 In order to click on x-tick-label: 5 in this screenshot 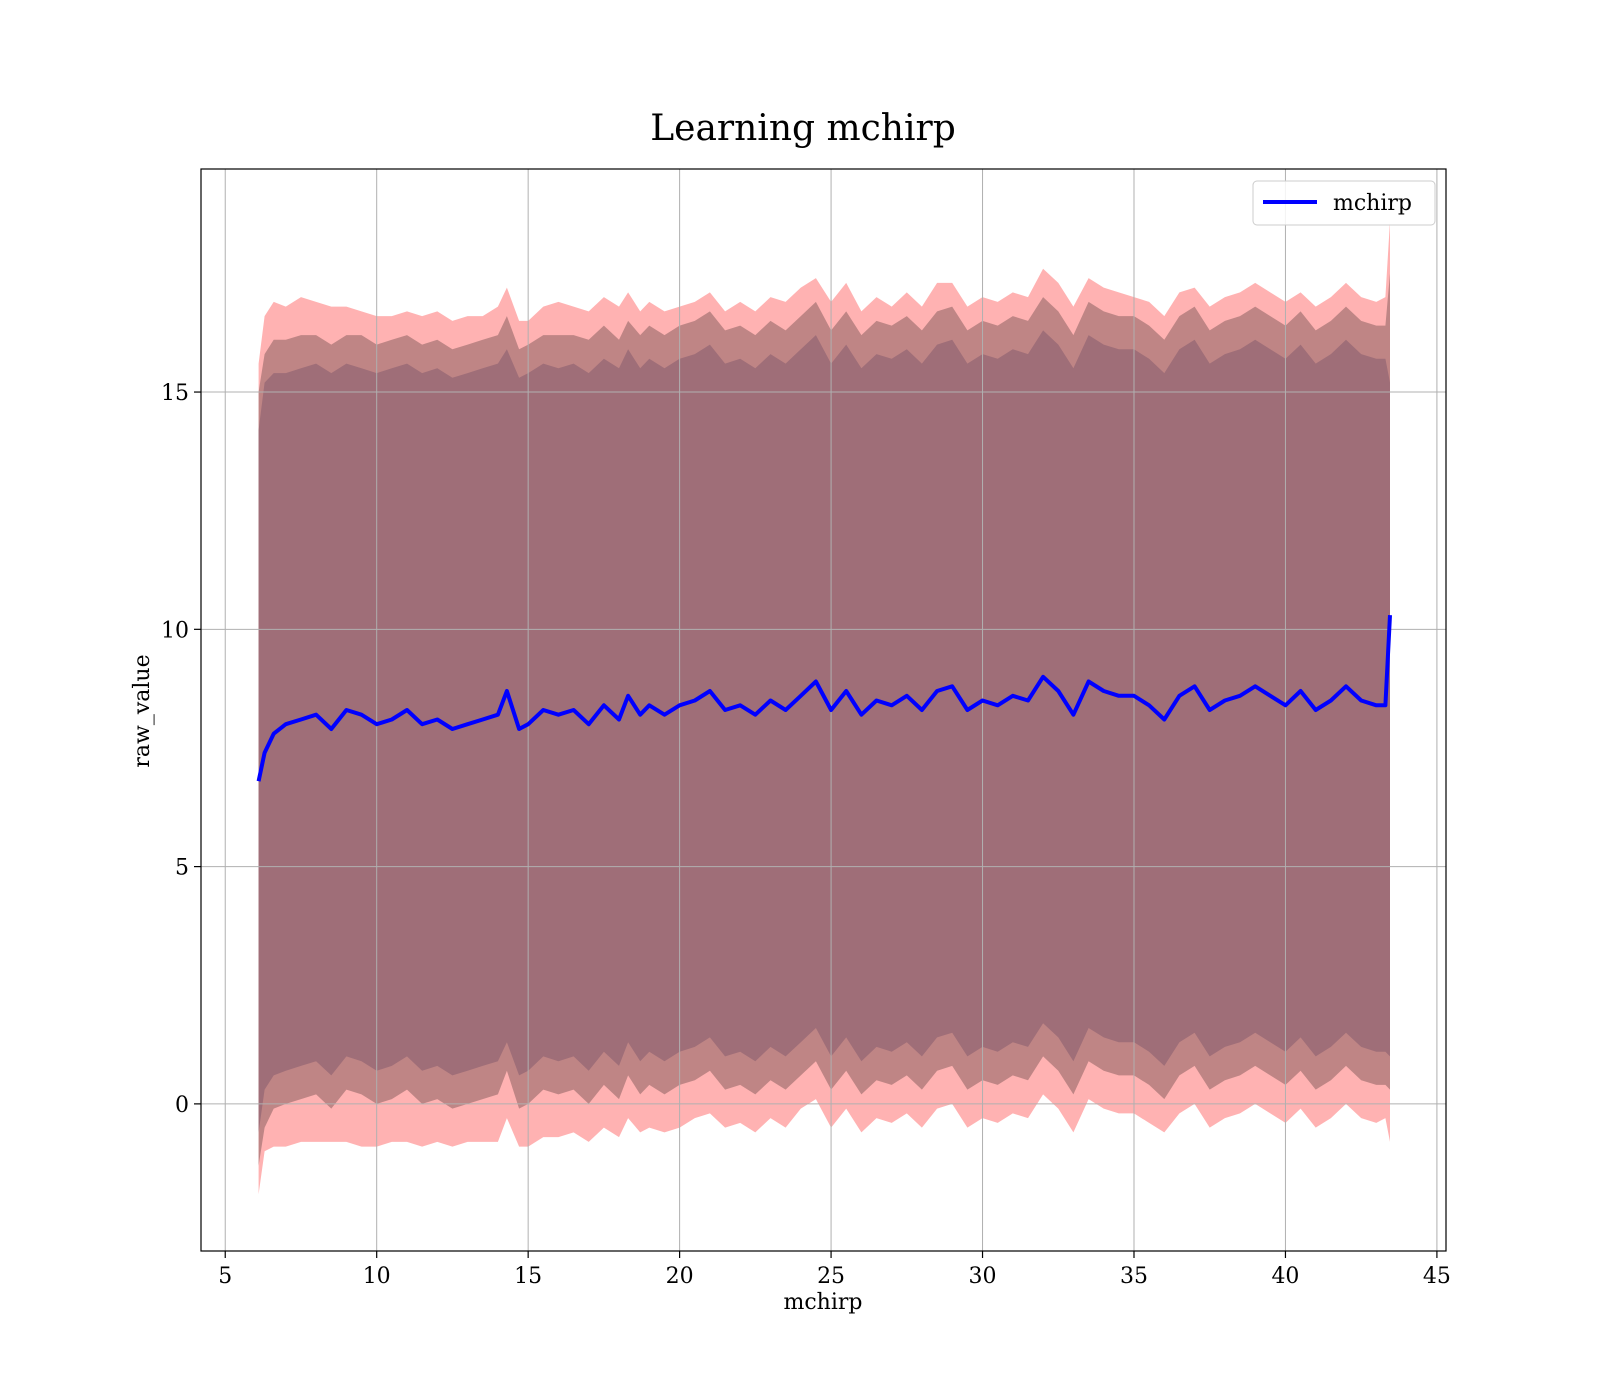, I will do `click(225, 1276)`.